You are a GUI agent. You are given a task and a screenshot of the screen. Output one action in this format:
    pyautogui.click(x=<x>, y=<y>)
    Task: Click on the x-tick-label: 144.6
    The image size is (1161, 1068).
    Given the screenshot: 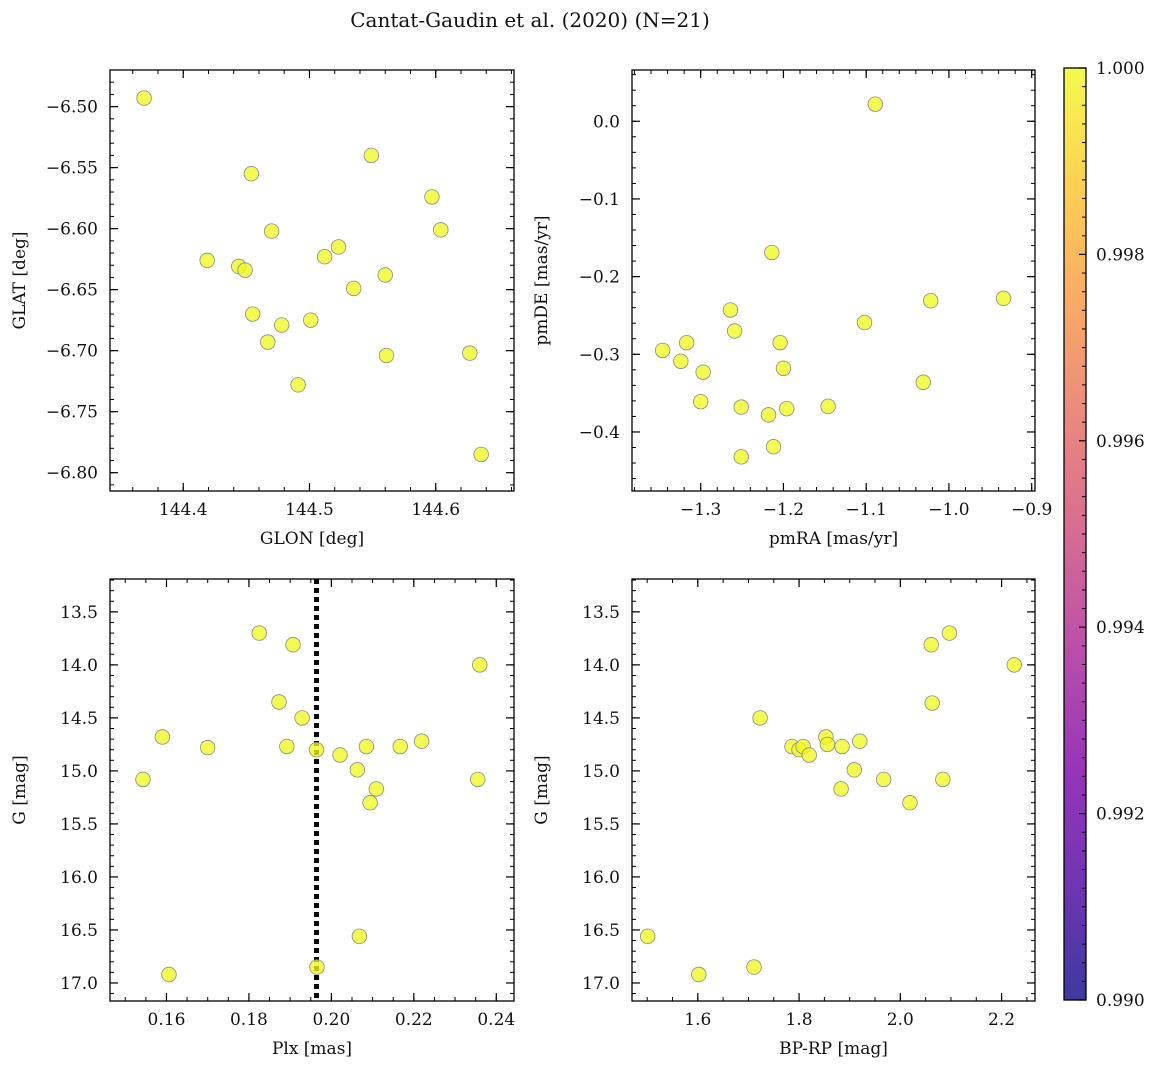 What is the action you would take?
    pyautogui.click(x=435, y=510)
    